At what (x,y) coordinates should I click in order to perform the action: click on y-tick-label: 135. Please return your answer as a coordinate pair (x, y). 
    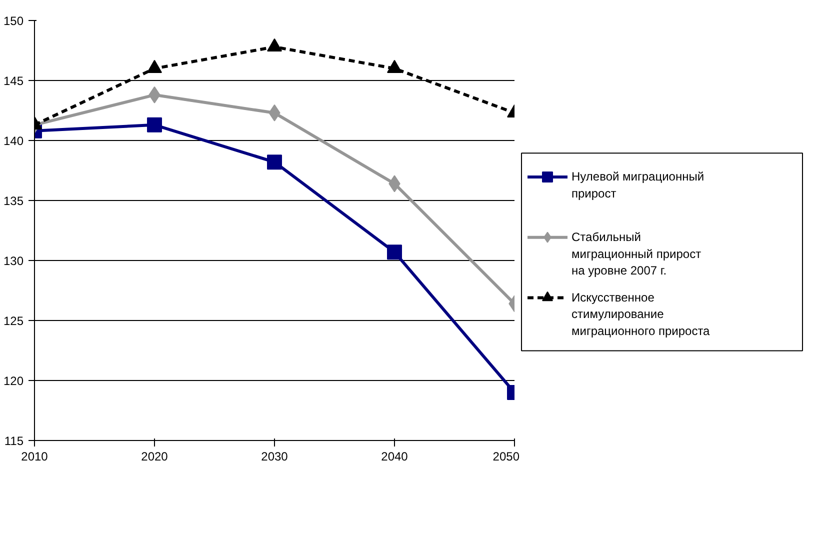
    Looking at the image, I should click on (13, 201).